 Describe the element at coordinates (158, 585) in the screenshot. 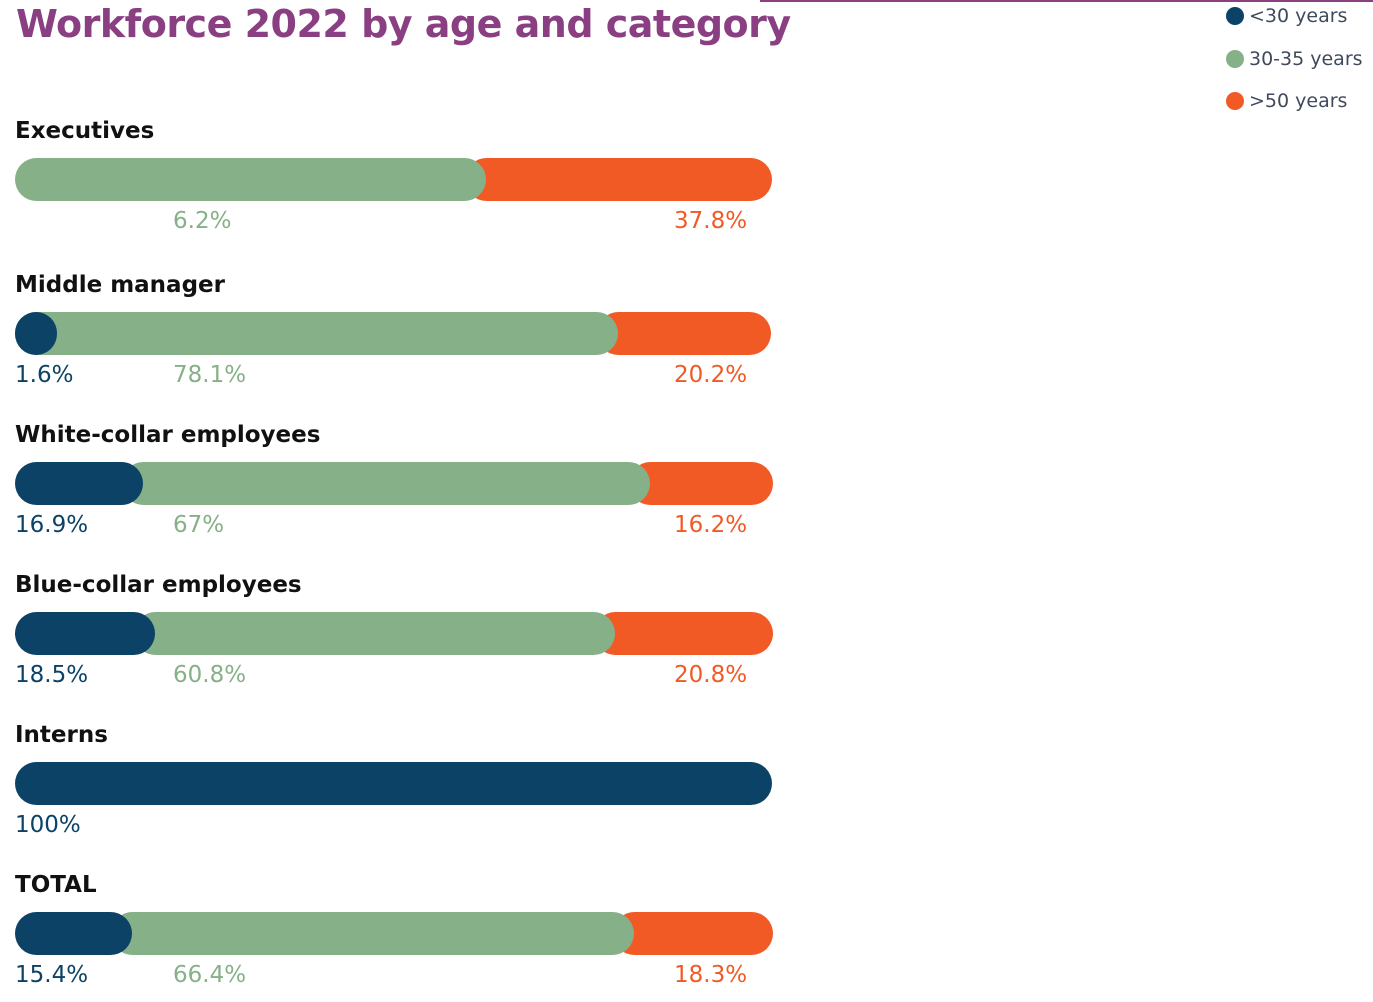

I see `category-label: Blue-collar employees` at that location.